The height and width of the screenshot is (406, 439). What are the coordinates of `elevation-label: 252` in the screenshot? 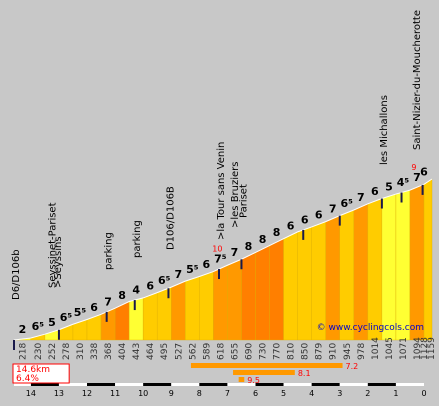 It's located at (53, 351).